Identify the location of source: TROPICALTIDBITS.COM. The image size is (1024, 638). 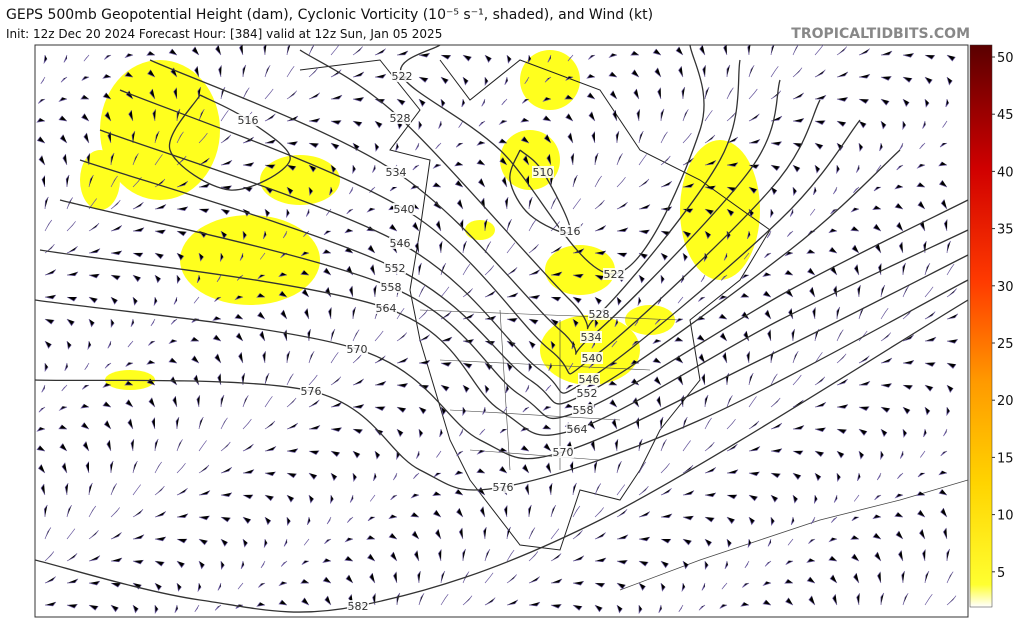
(880, 34).